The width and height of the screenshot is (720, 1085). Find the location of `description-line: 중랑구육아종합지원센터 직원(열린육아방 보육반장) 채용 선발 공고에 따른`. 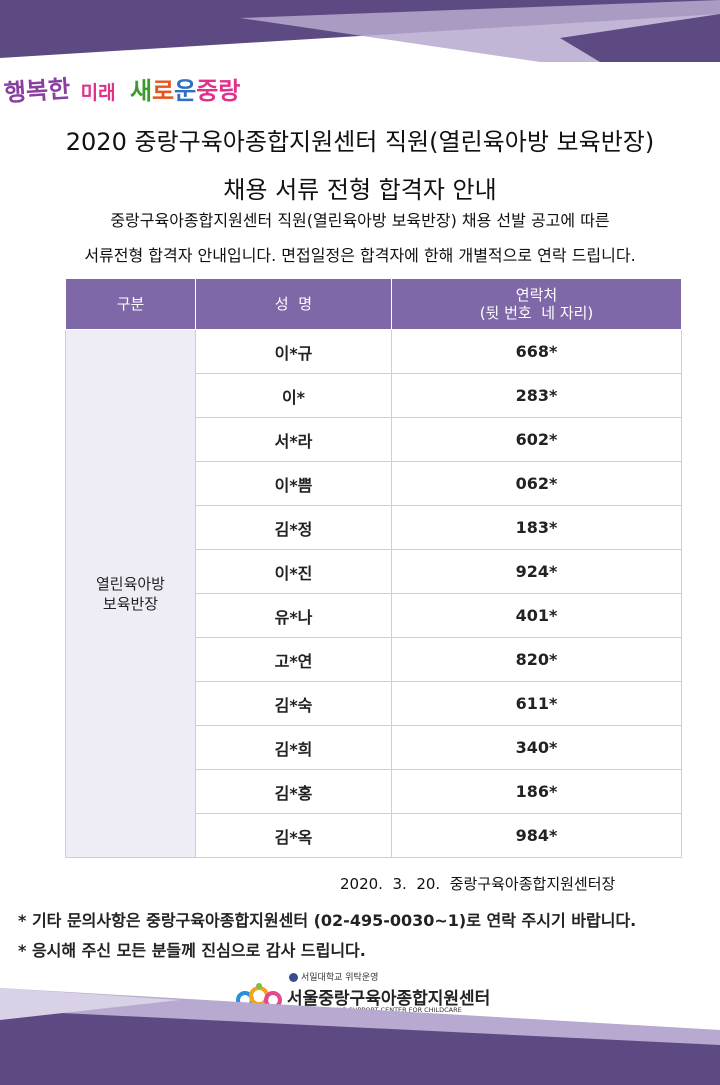

description-line: 중랑구육아종합지원센터 직원(열린육아방 보육반장) 채용 선발 공고에 따른 is located at coordinates (360, 220).